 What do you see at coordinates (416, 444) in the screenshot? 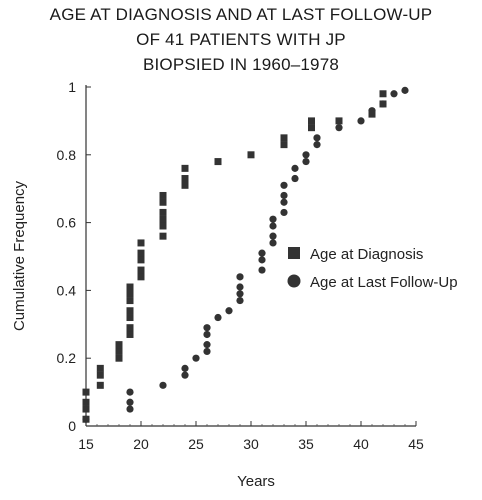
I see `x-tick-label: 45` at bounding box center [416, 444].